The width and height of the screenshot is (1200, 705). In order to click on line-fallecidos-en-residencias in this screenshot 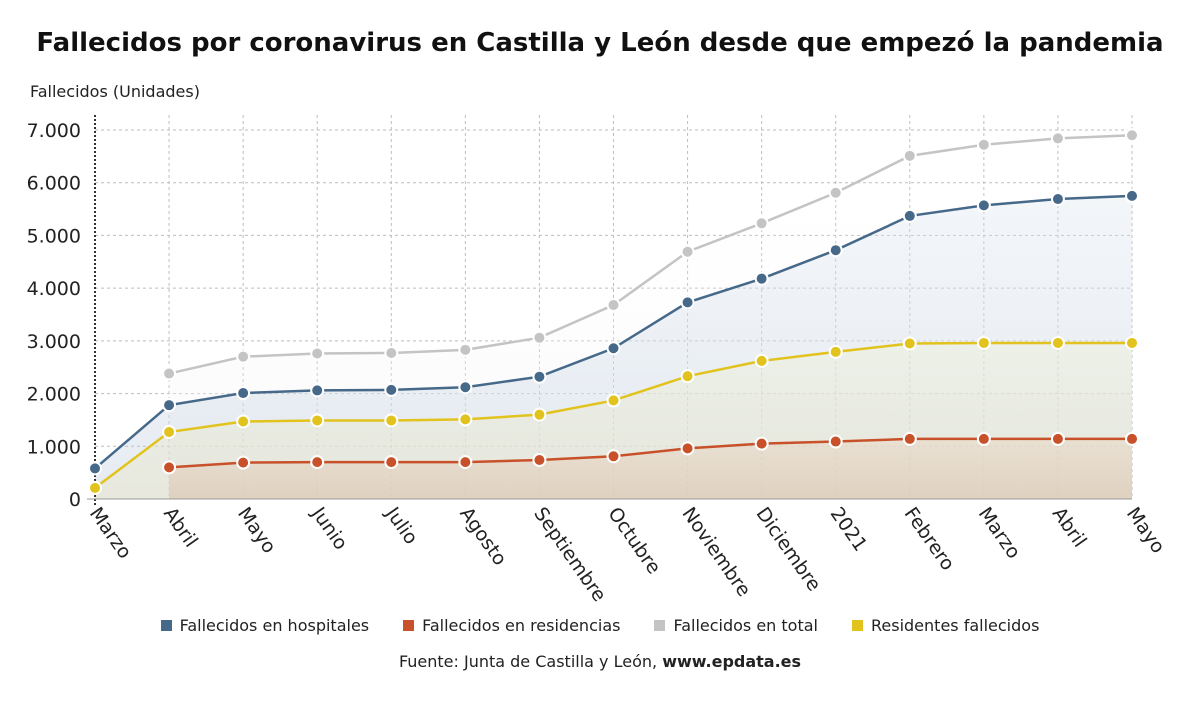, I will do `click(650, 453)`.